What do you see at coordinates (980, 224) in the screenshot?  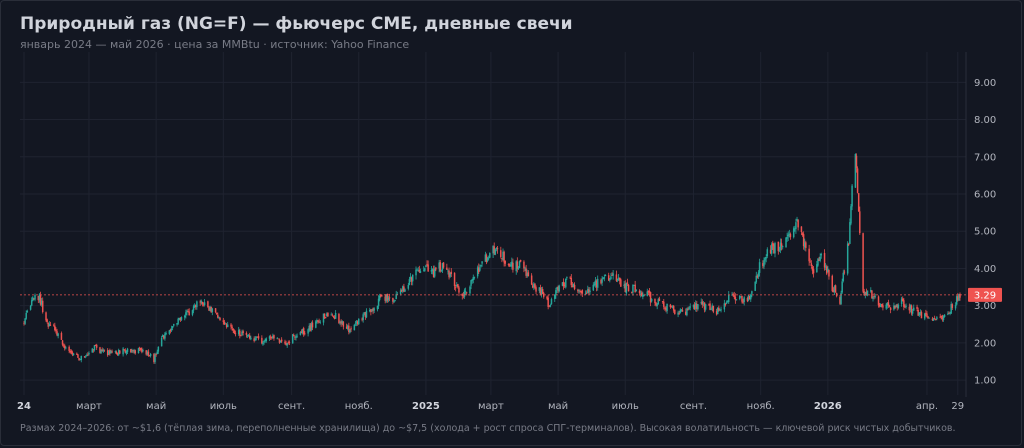 I see `price-axis: 1.00 2.00 3.00 4.00 5.00 6.00 7.00 8.00 9.00` at bounding box center [980, 224].